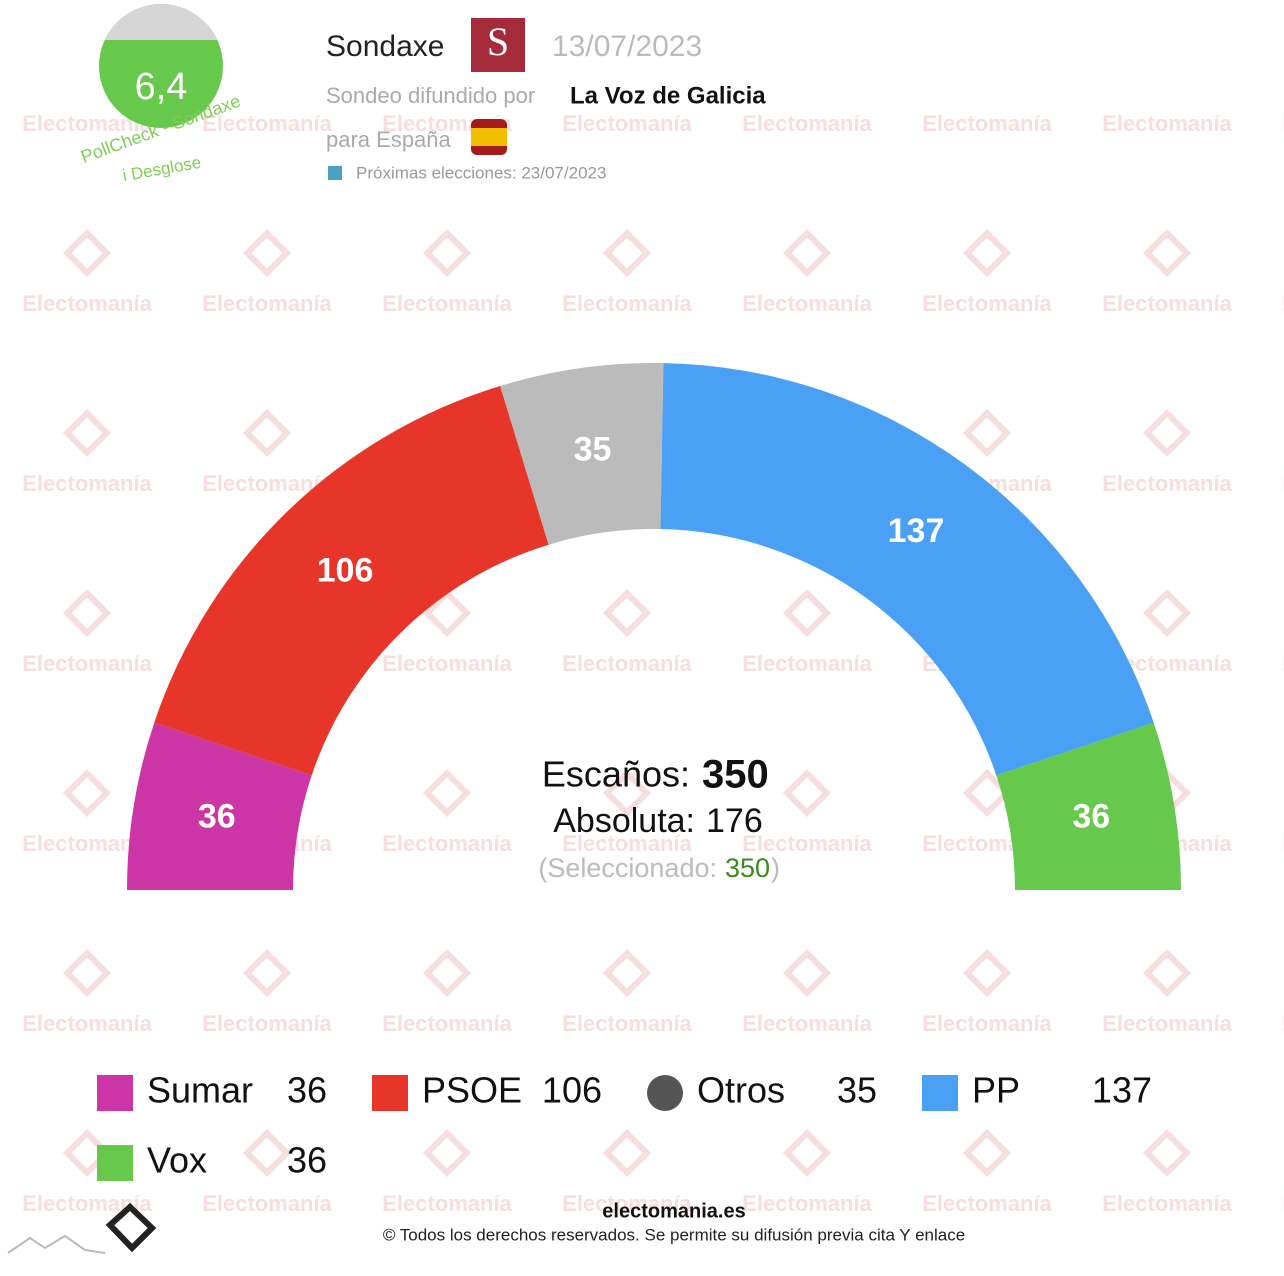 The height and width of the screenshot is (1276, 1284). I want to click on selected-close: ), so click(775, 868).